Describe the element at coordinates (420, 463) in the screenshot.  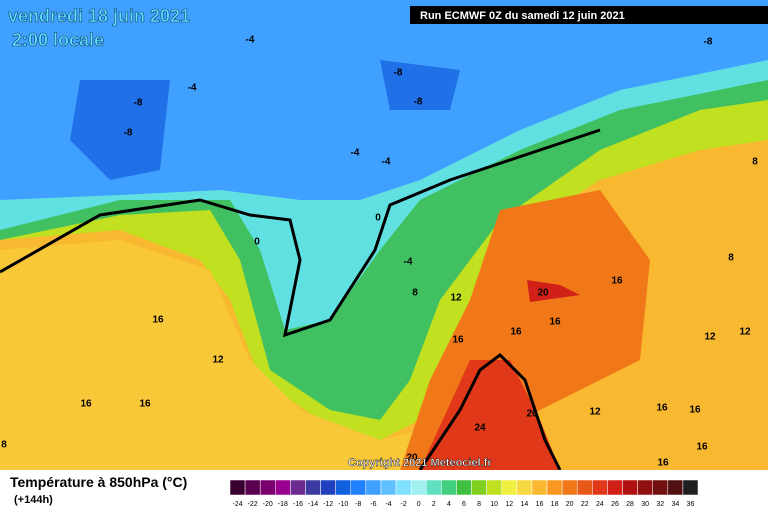
I see `copyright: Copyright 2021 Meteociel.fr` at that location.